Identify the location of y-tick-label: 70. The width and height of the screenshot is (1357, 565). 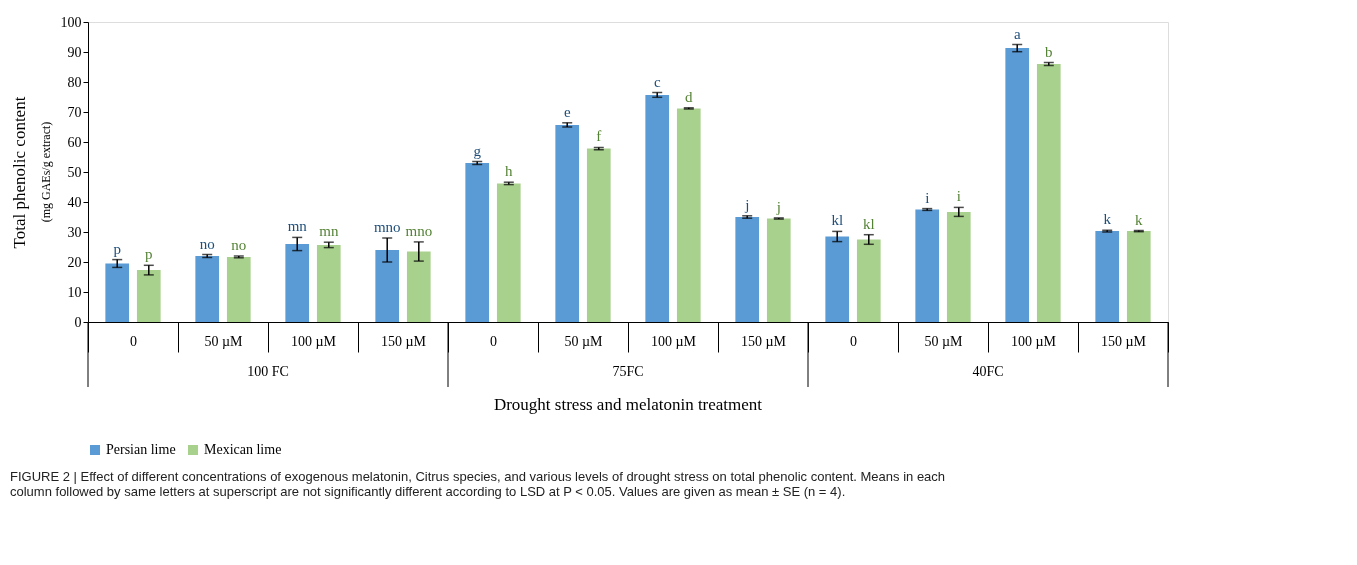
(74, 112).